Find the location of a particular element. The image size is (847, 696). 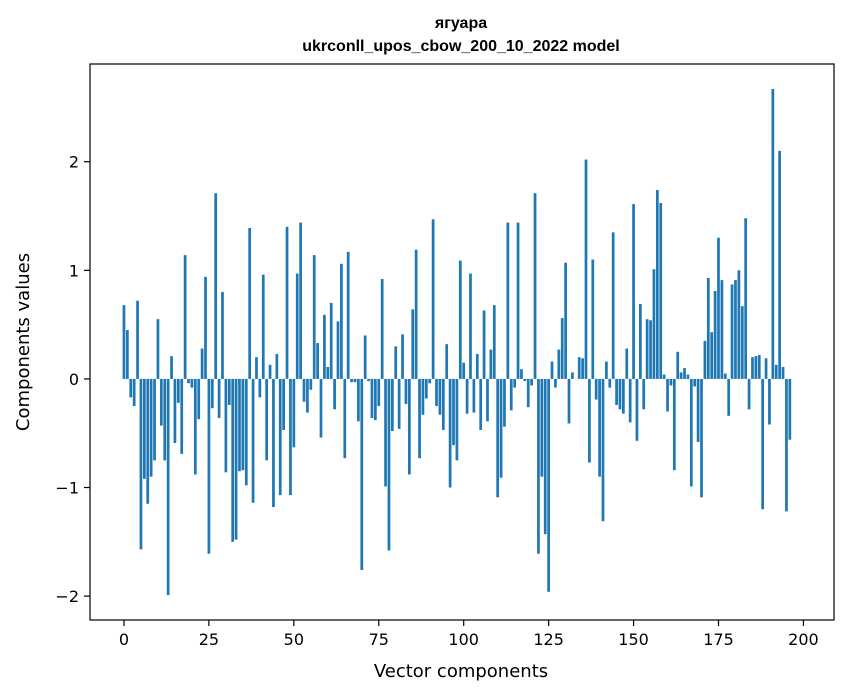

x-tick-label: 100 is located at coordinates (463, 639).